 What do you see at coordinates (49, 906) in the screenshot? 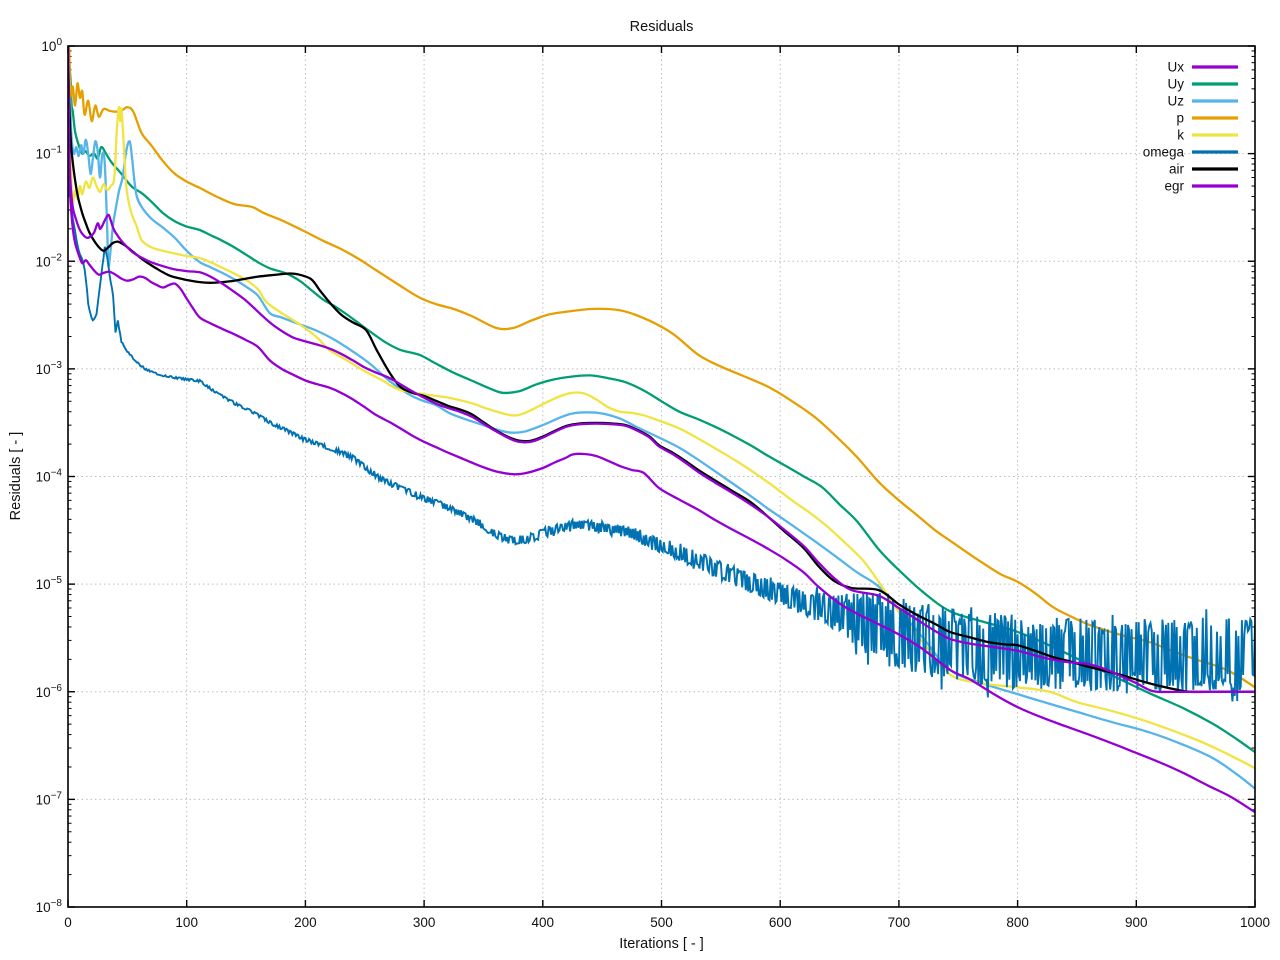
I see `y-tick-label: 10⁻⁸` at bounding box center [49, 906].